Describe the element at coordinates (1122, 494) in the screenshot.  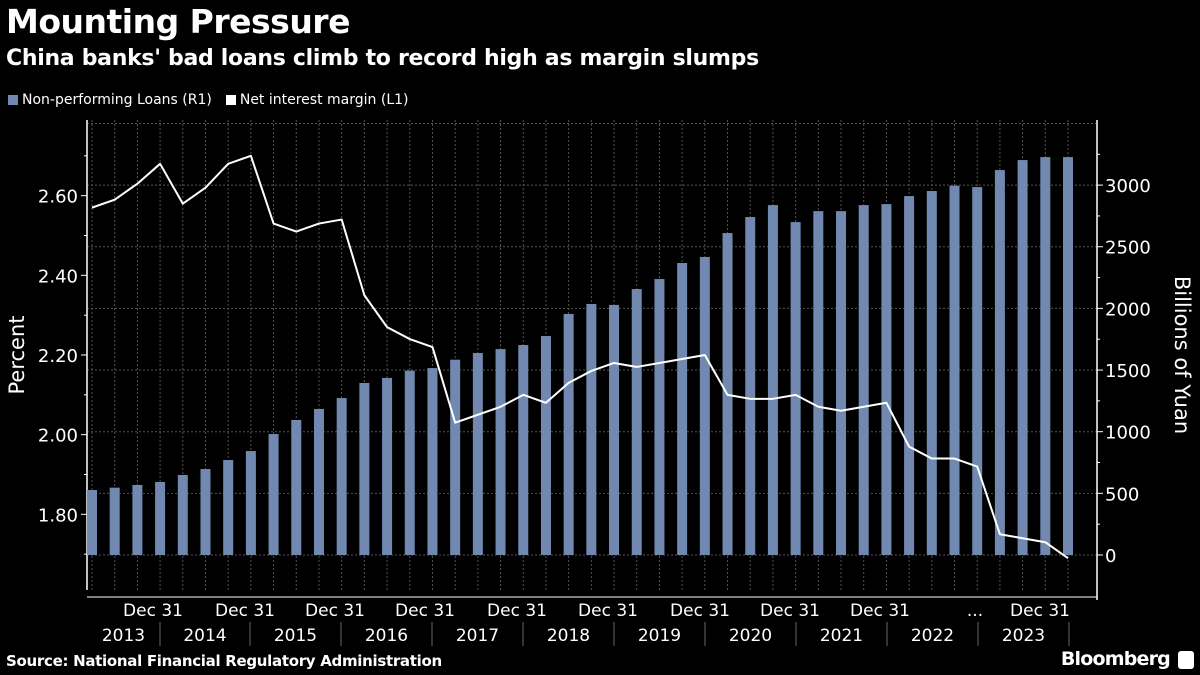
I see `right-tick-label: 500` at that location.